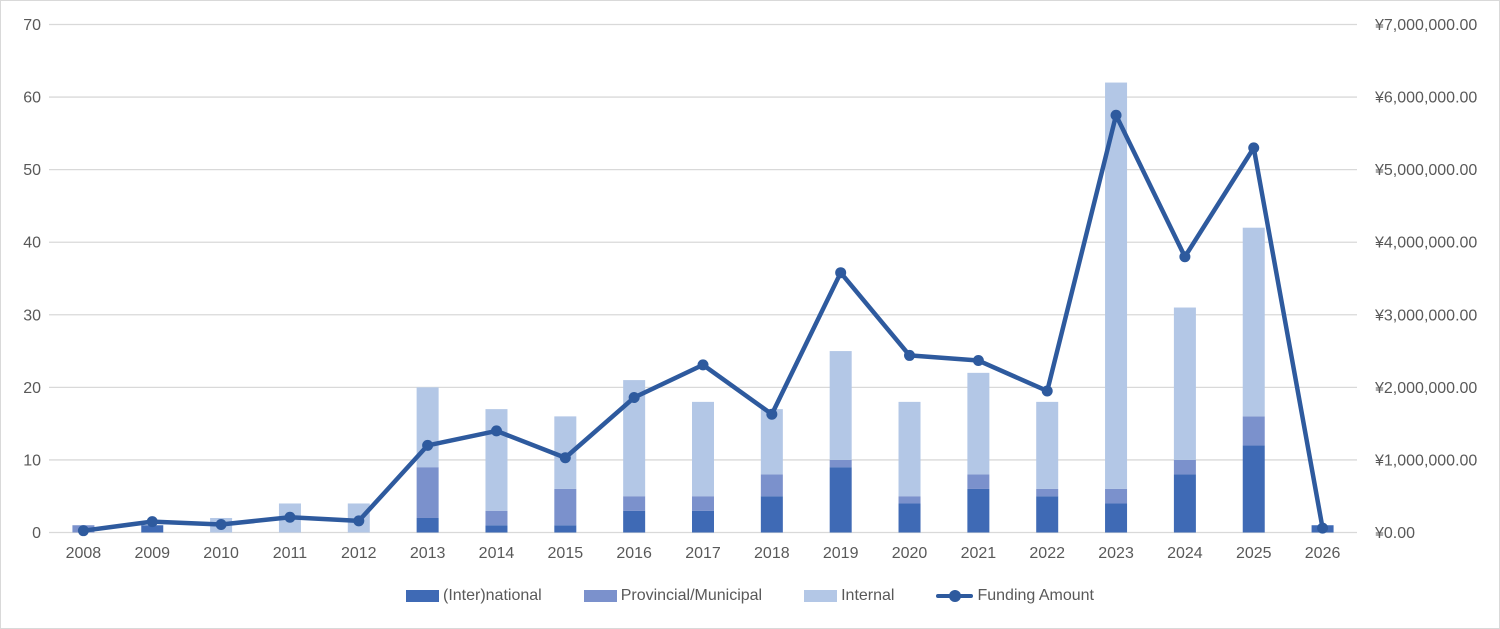 This screenshot has height=629, width=1500. What do you see at coordinates (821, 596) in the screenshot?
I see `legend-swatch-internal` at bounding box center [821, 596].